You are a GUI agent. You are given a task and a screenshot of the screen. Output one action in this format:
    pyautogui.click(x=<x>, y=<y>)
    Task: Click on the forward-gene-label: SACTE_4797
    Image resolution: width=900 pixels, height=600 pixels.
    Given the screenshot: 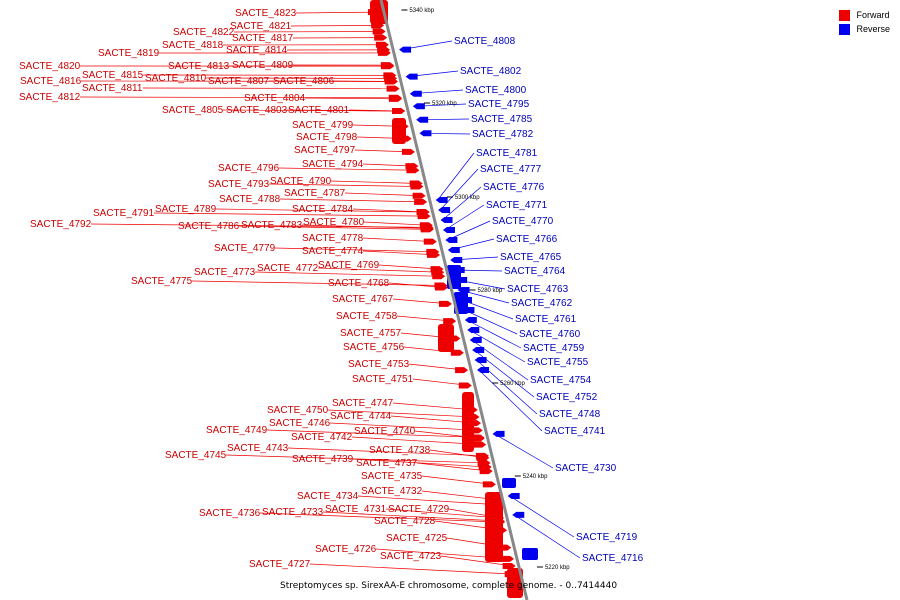 What is the action you would take?
    pyautogui.click(x=325, y=150)
    